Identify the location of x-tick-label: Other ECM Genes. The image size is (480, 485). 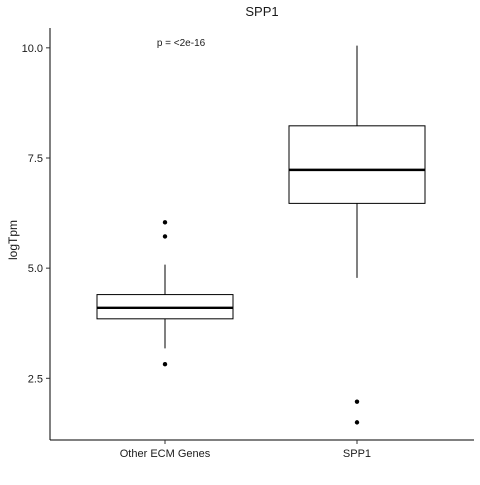
(165, 454).